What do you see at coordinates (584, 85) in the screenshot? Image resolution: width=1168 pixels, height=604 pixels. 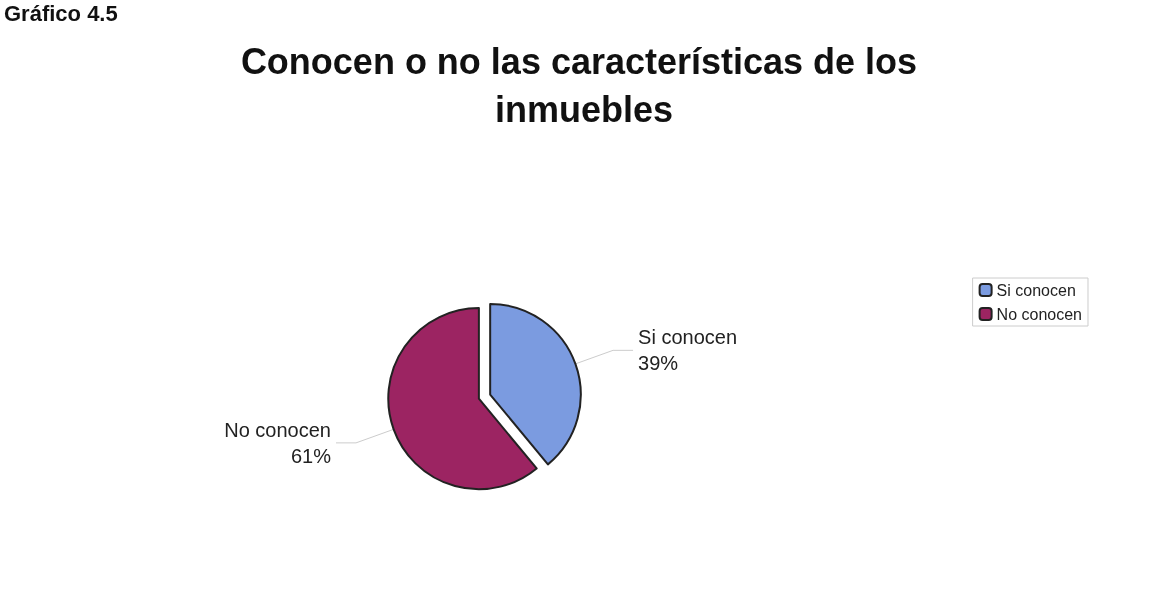 I see `chart-title: Conocen o no las características de los inmuebles` at bounding box center [584, 85].